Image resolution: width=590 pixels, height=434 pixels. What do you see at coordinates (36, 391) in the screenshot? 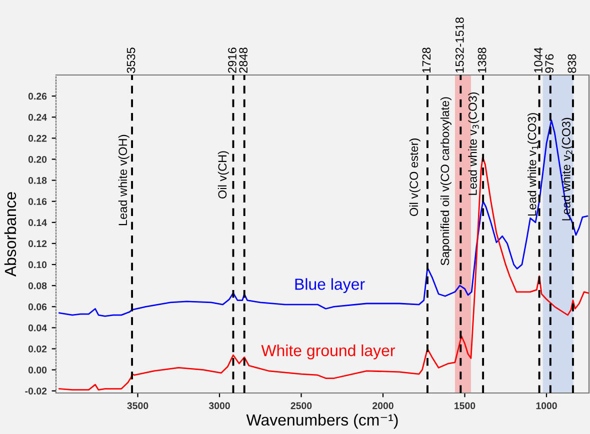
I see `y-tick-label: -0.02` at bounding box center [36, 391].